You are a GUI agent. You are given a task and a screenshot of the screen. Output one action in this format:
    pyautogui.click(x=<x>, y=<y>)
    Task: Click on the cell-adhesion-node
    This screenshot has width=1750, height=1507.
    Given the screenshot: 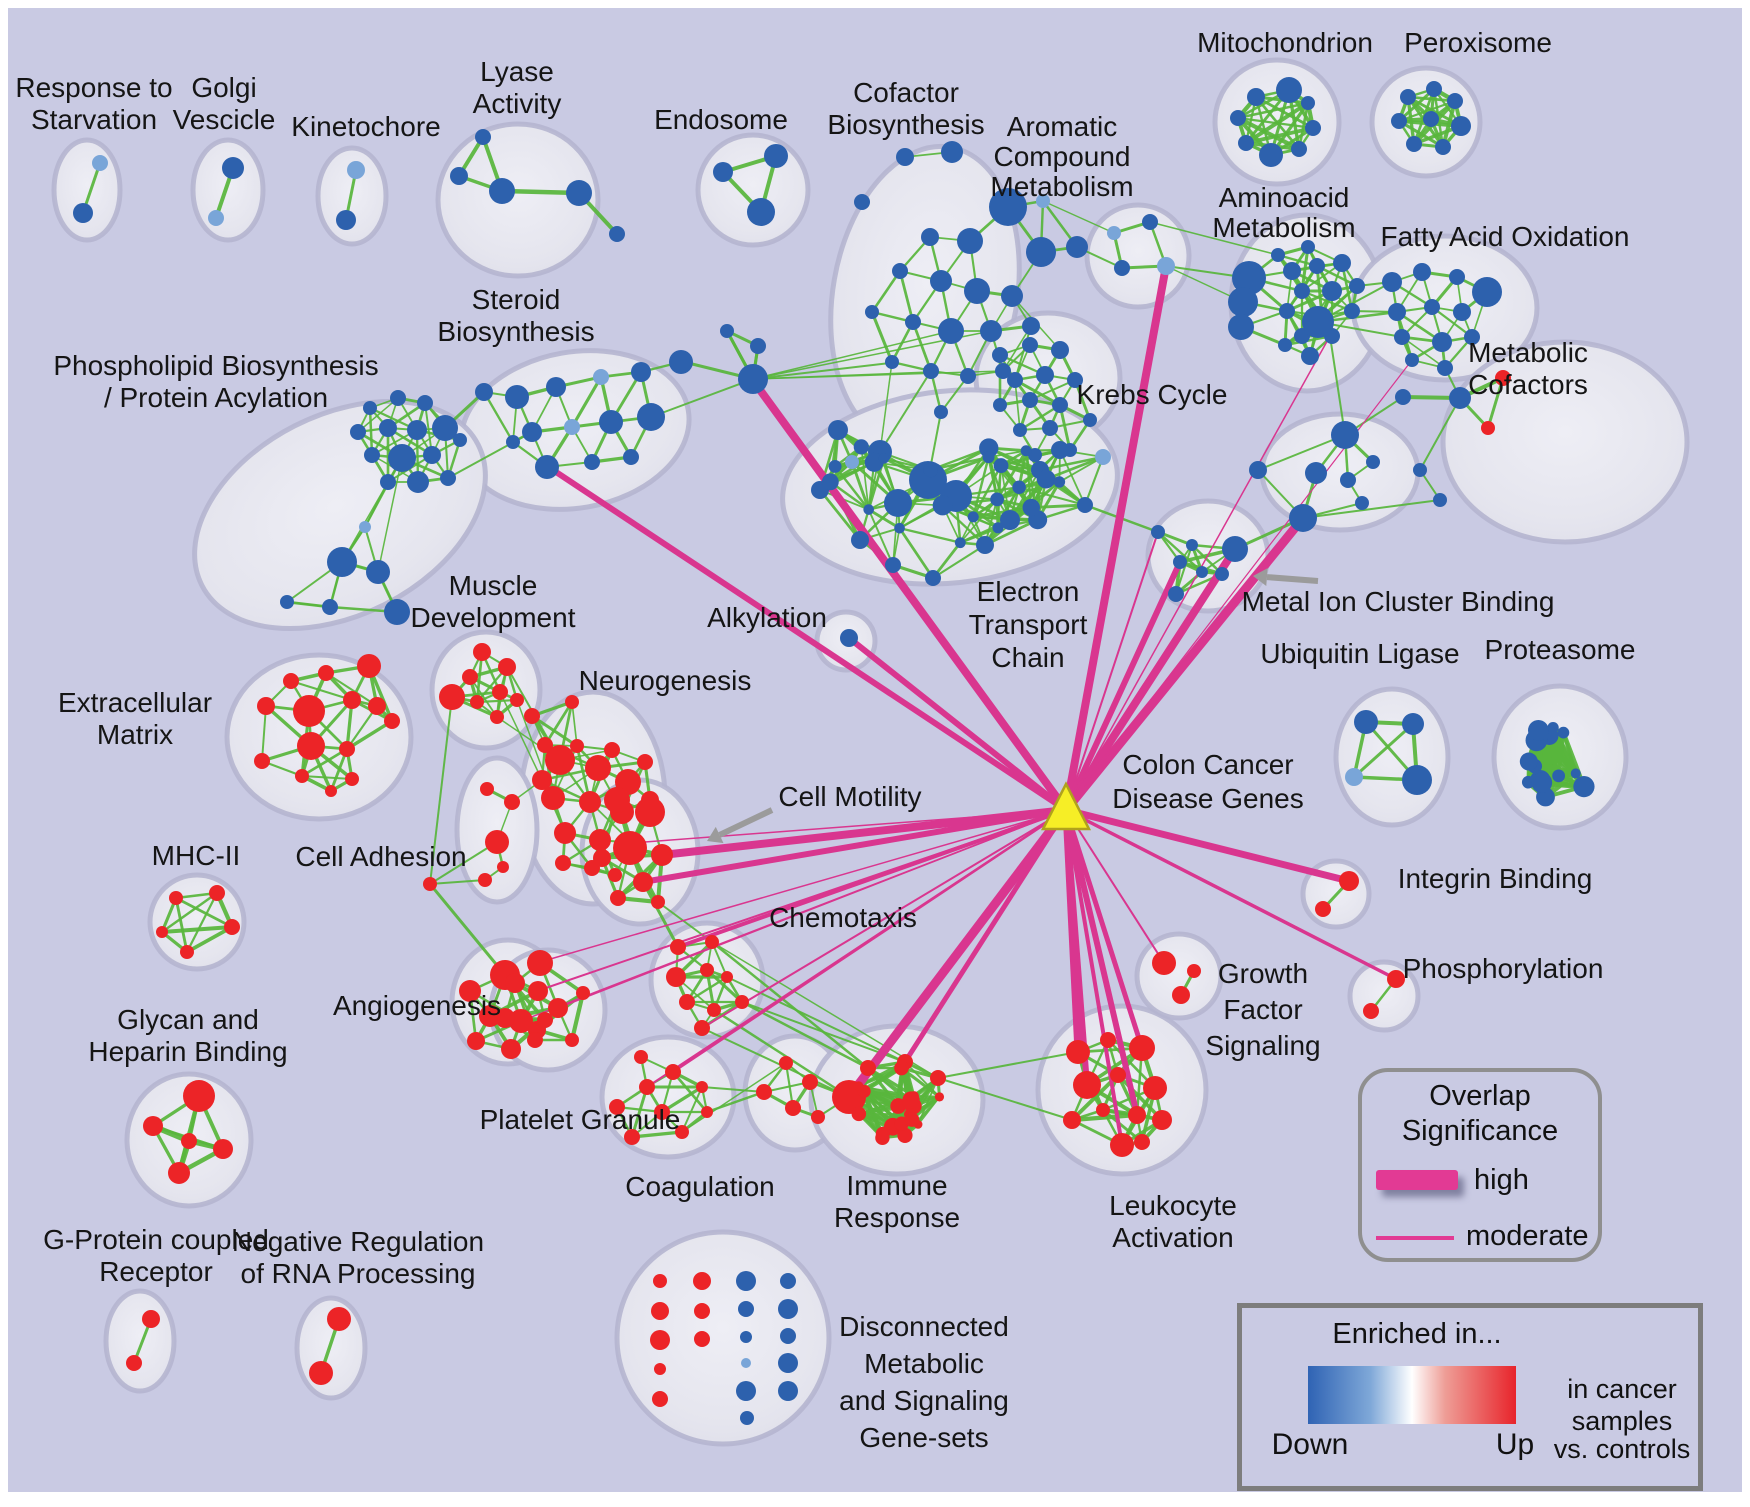 What is the action you would take?
    pyautogui.click(x=430, y=884)
    